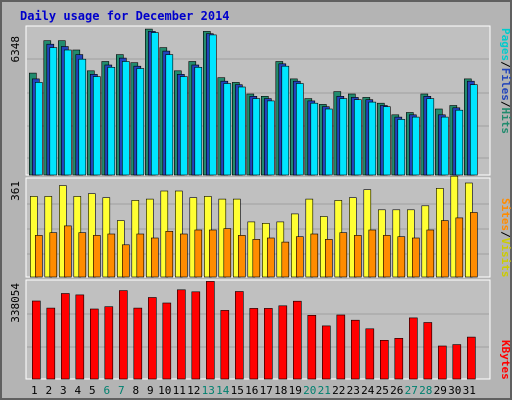  What do you see at coordinates (15, 49) in the screenshot?
I see `traffic-max-label: 6348` at bounding box center [15, 49].